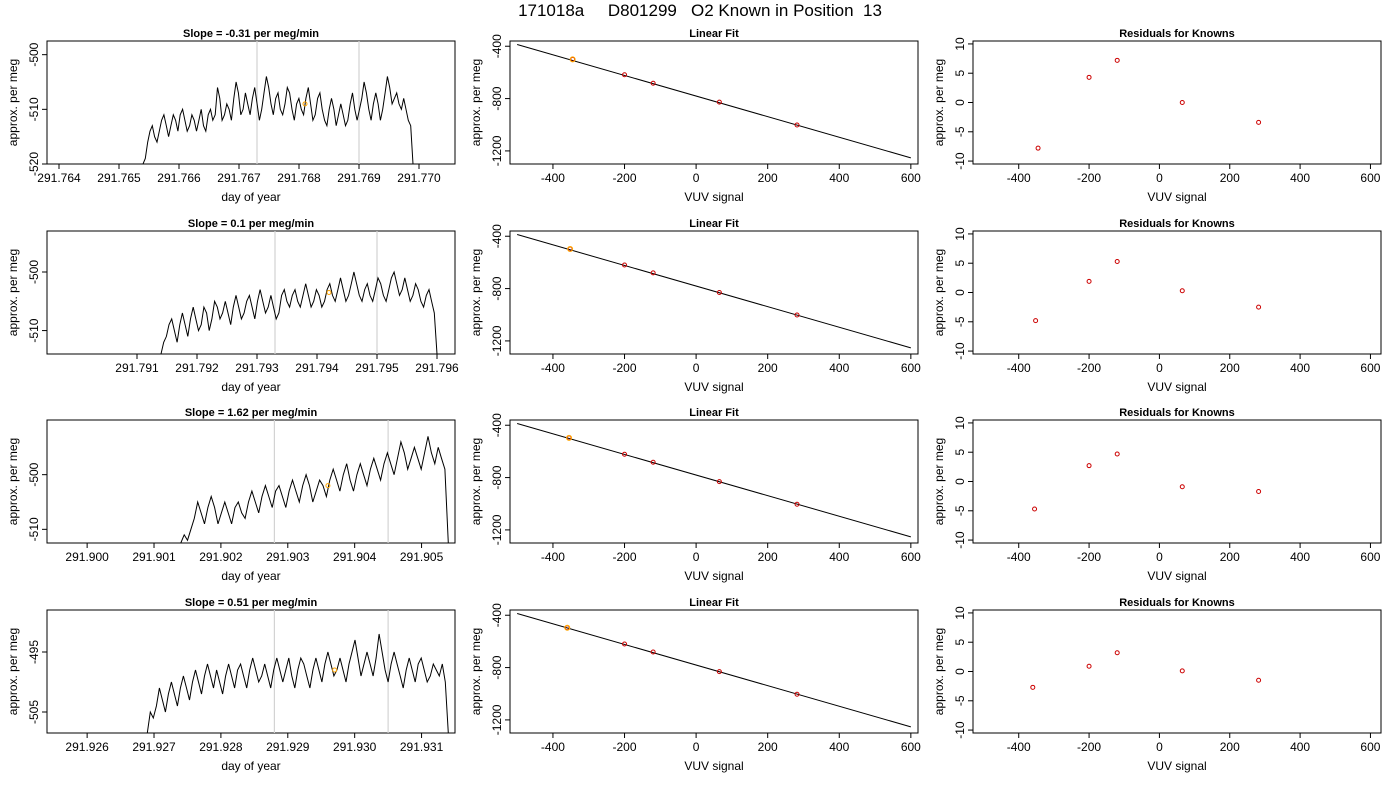  Describe the element at coordinates (34, 474) in the screenshot. I see `y-tick-label: -500` at that location.